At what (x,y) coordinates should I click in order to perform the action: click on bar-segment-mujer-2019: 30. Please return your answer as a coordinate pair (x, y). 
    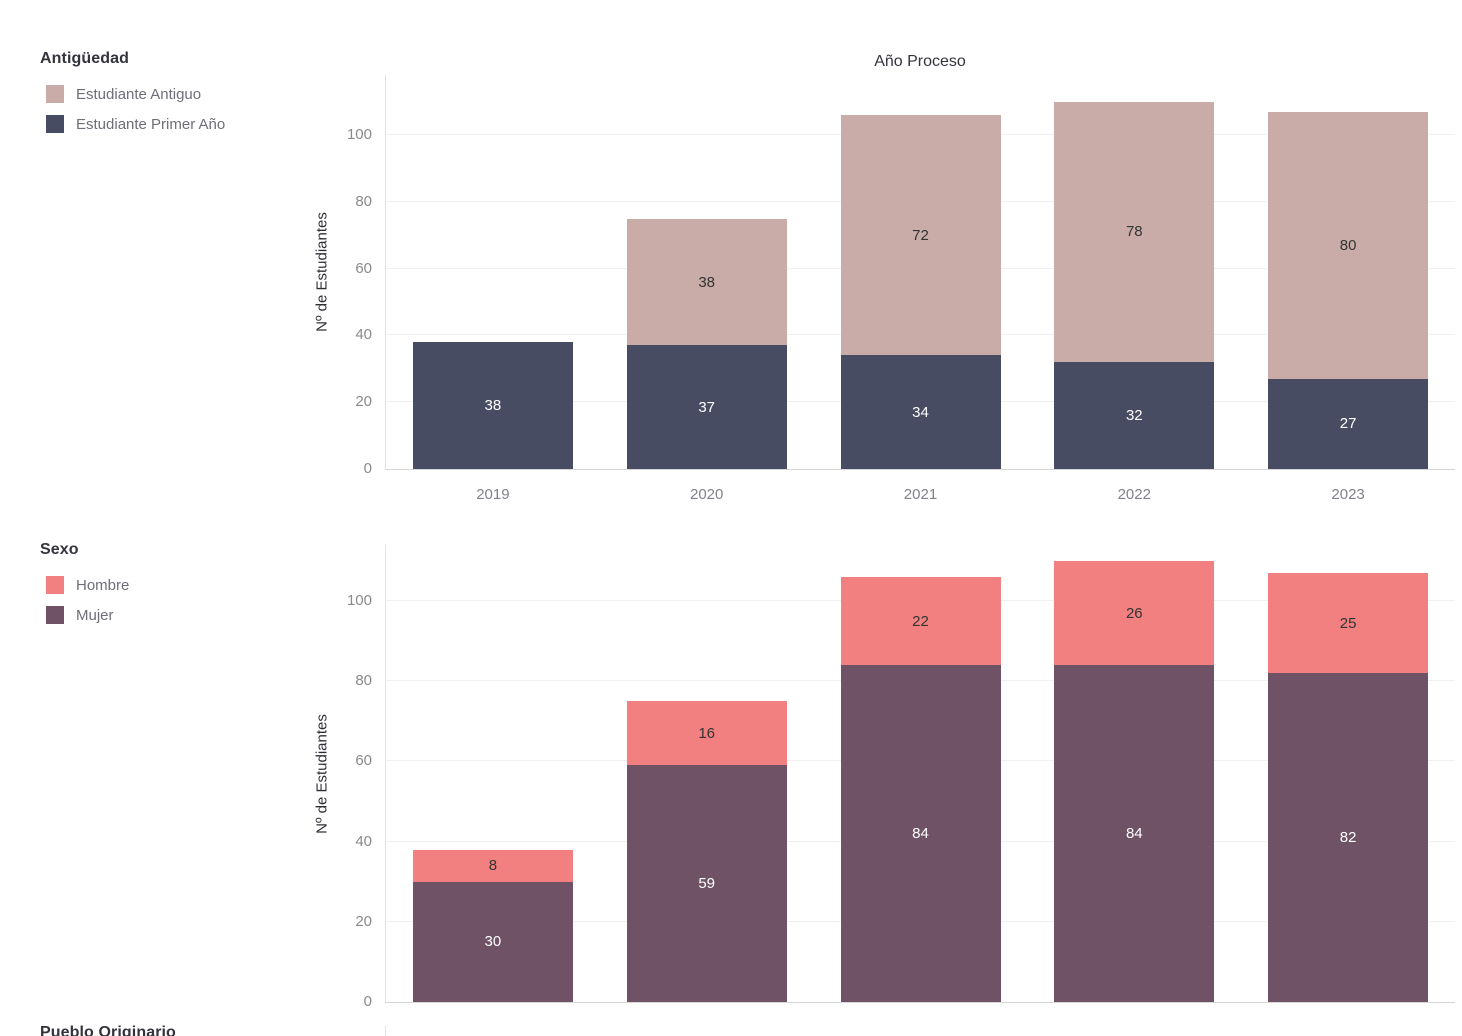
    Looking at the image, I should click on (492, 941).